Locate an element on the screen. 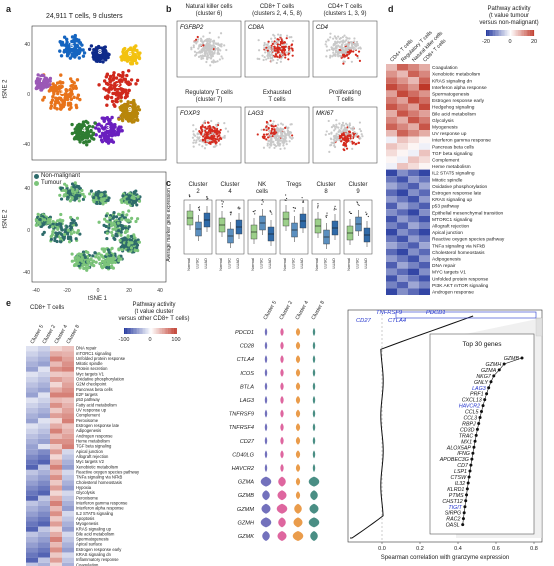 The height and width of the screenshot is (566, 554). marker-gene-label: FOXP3 is located at coordinates (190, 114).